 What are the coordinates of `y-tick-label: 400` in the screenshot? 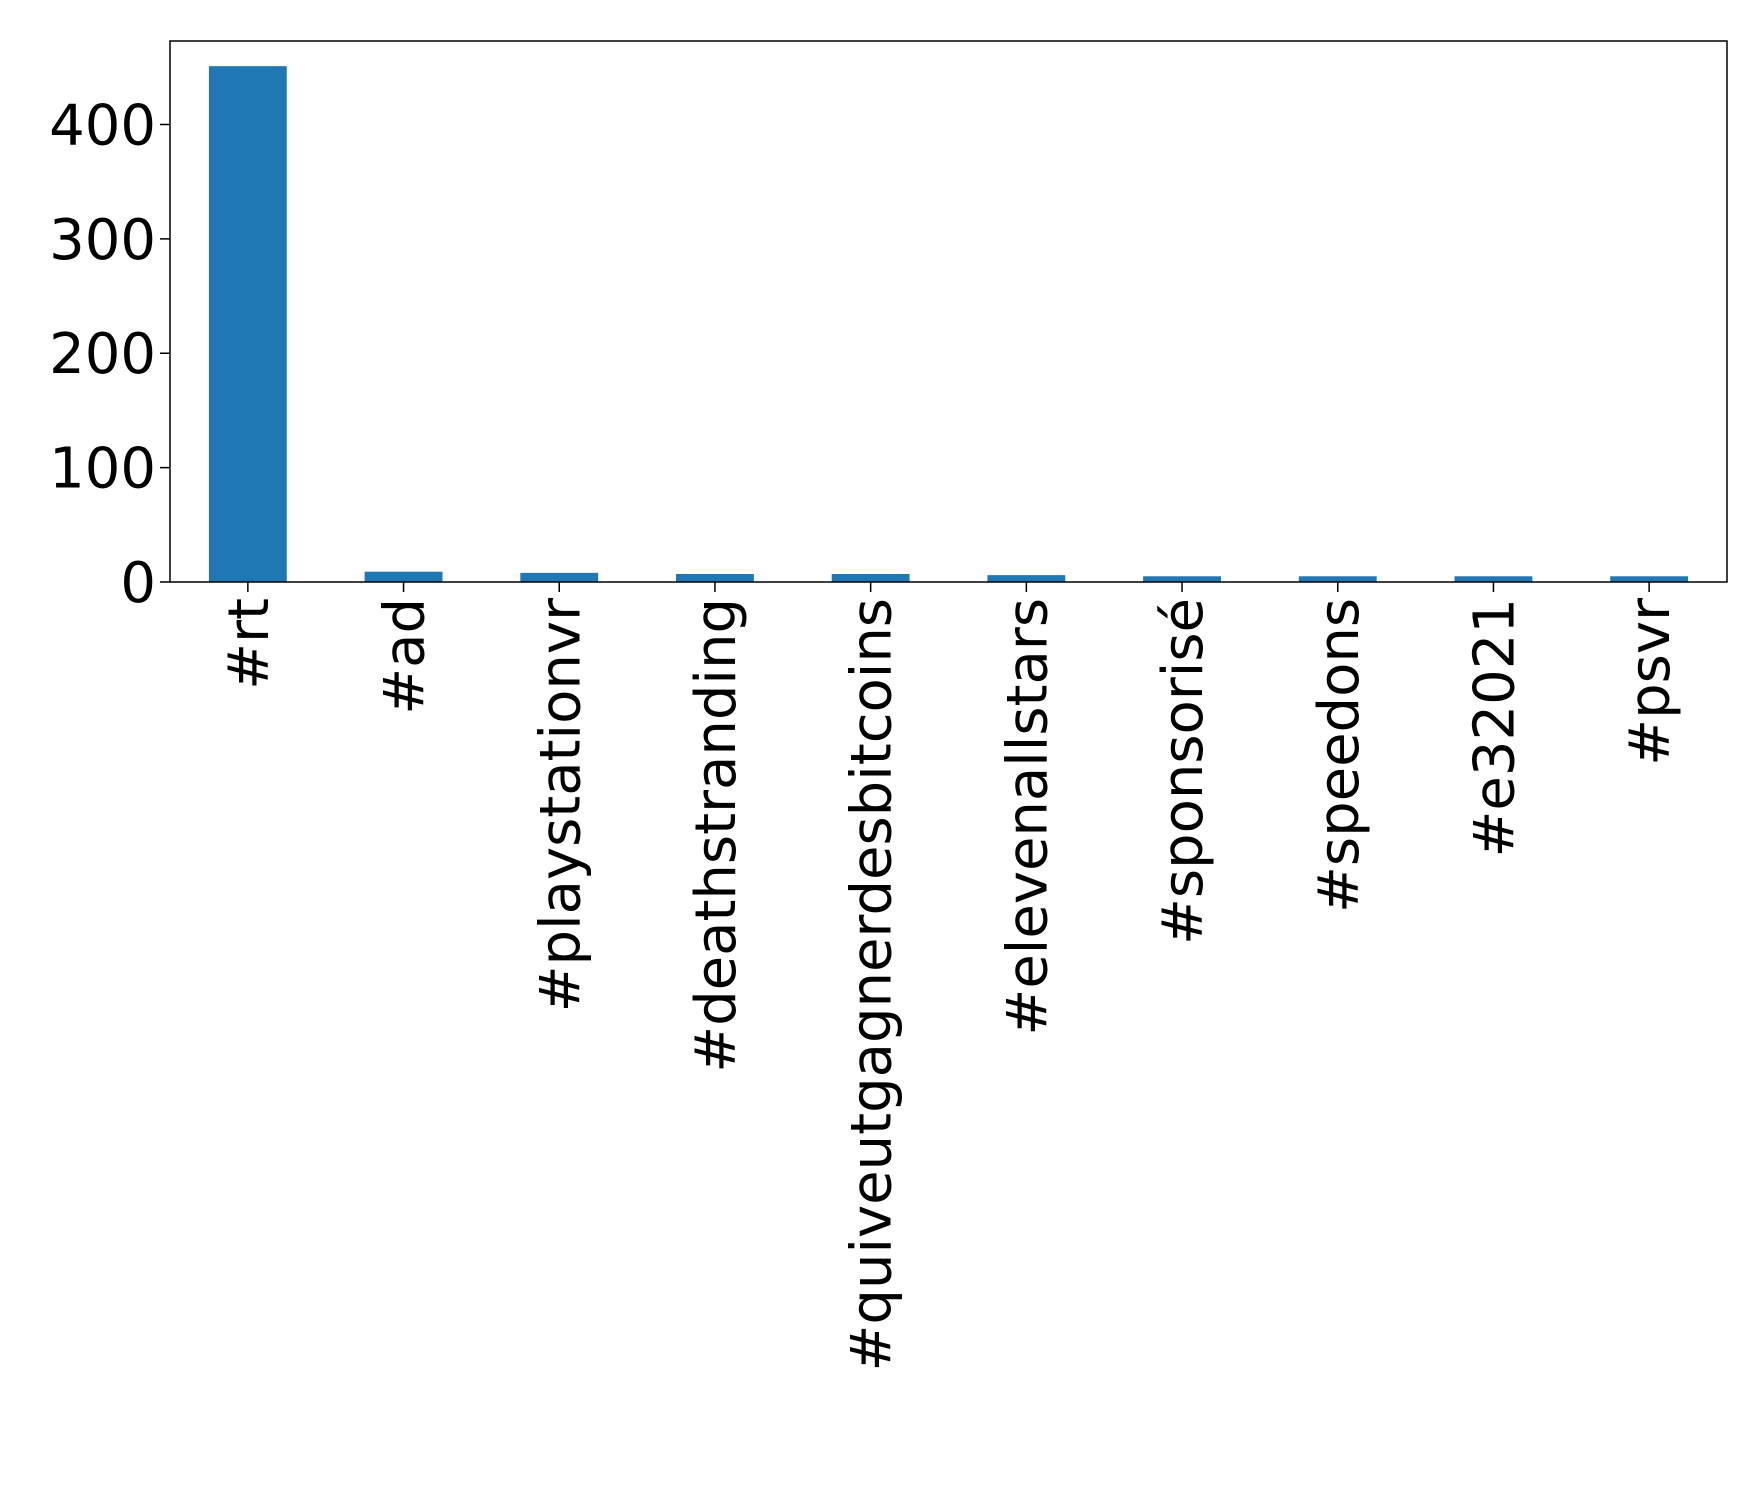 It's located at (102, 125).